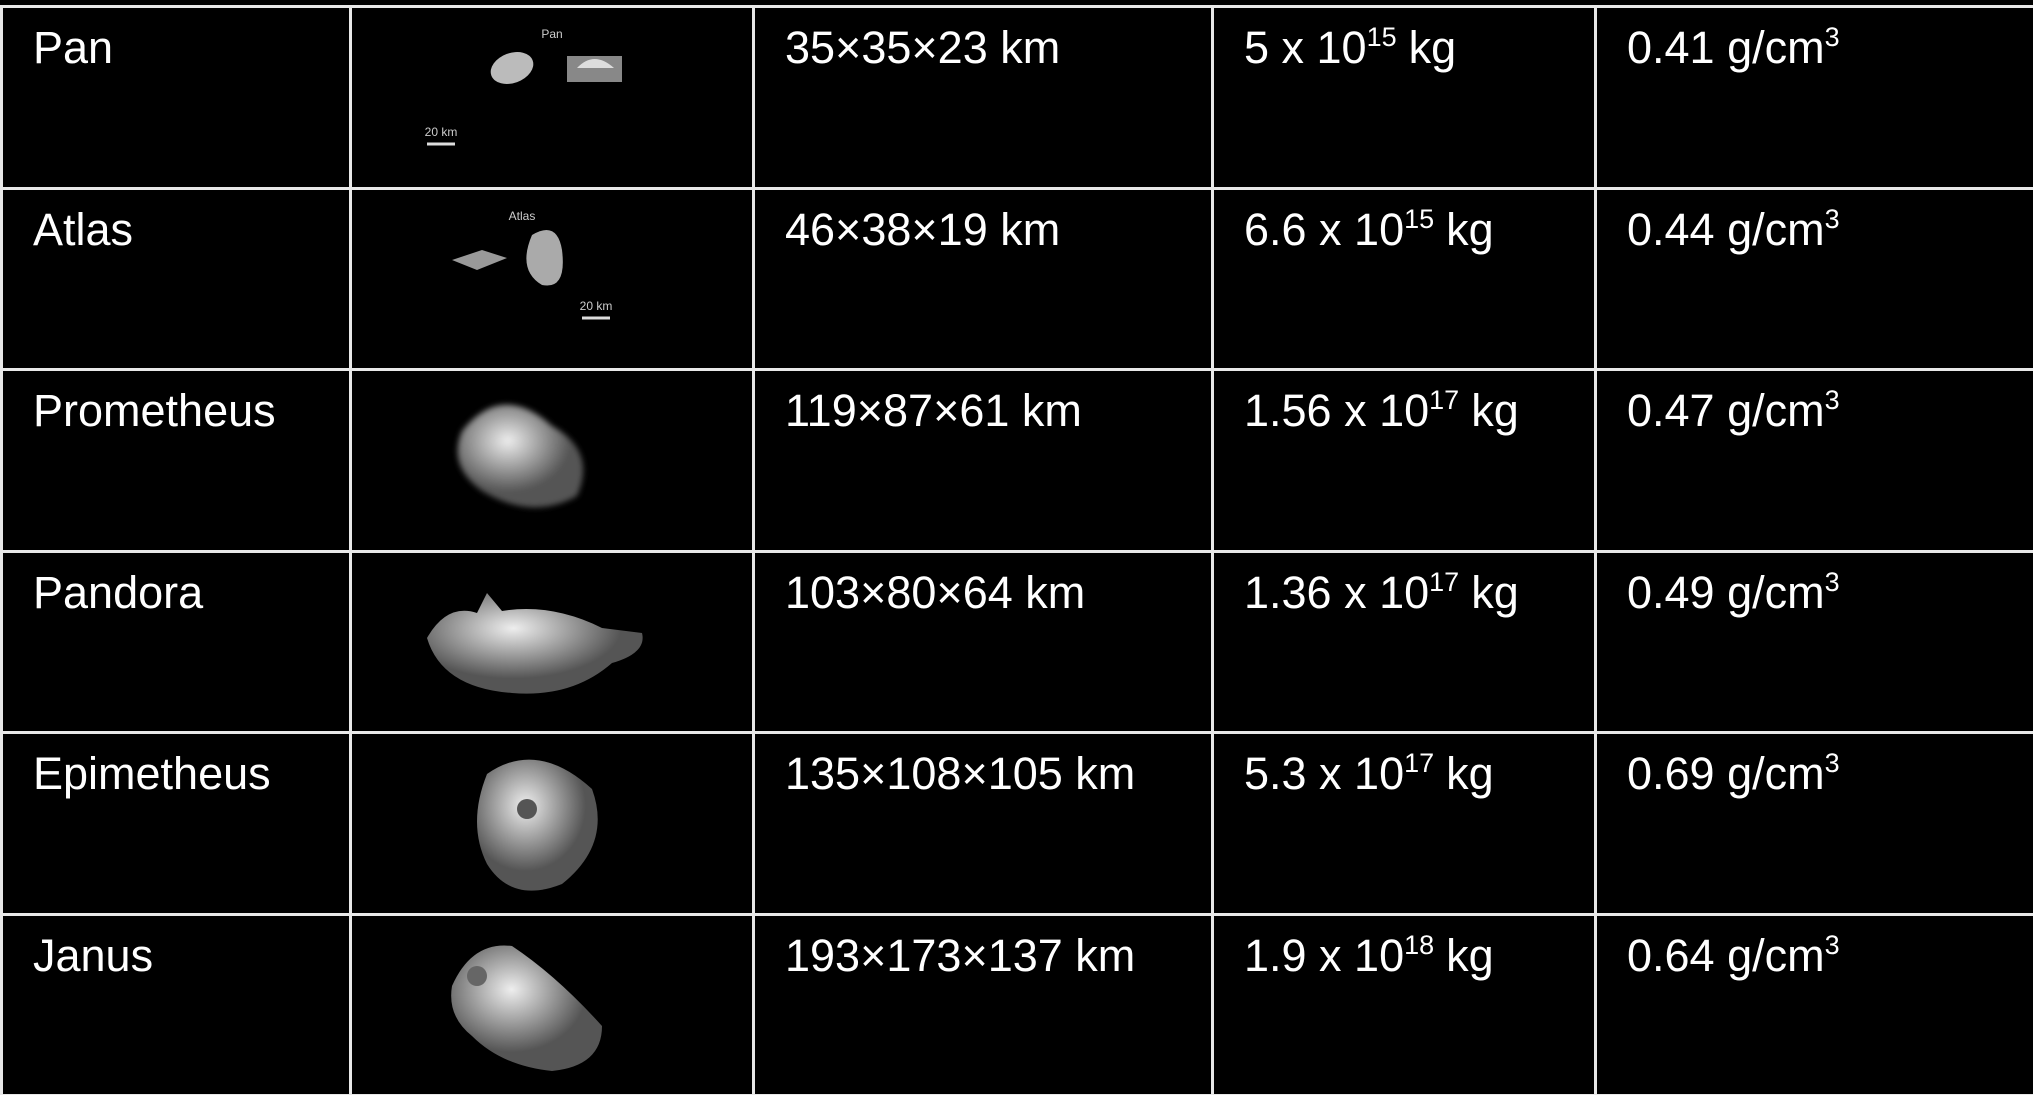 This screenshot has width=2033, height=1095. I want to click on mass-base: 1.36 x 10, so click(1337, 592).